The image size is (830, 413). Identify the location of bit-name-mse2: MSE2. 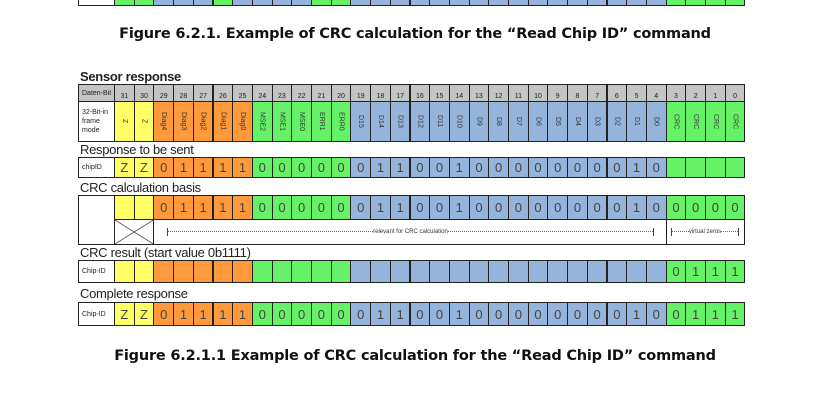
(262, 121).